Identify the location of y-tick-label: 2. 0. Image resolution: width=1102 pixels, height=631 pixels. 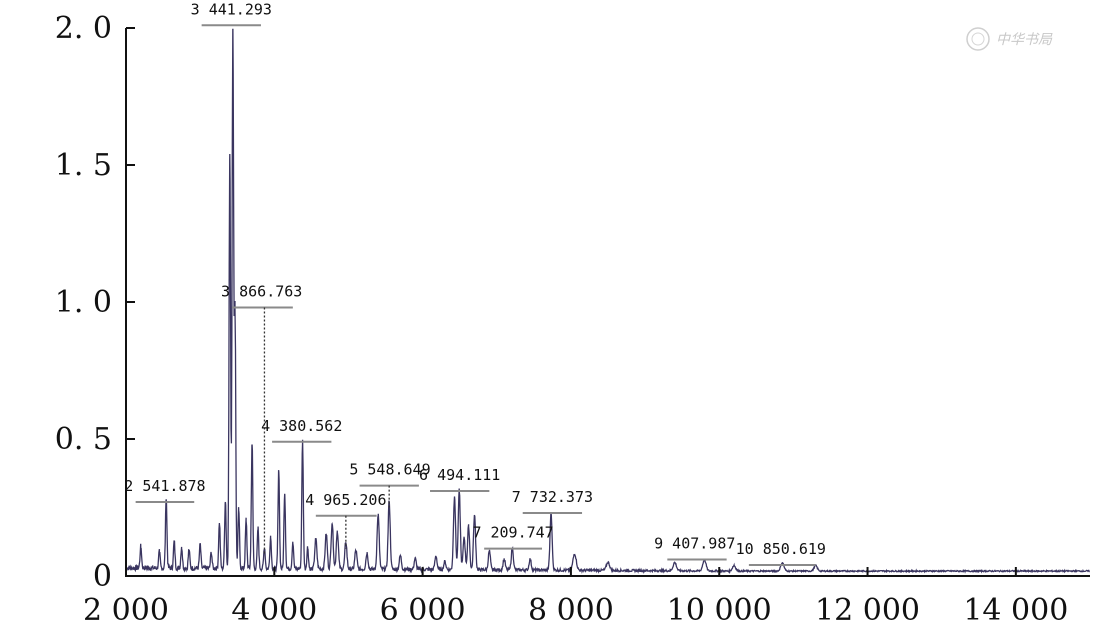
(83, 28).